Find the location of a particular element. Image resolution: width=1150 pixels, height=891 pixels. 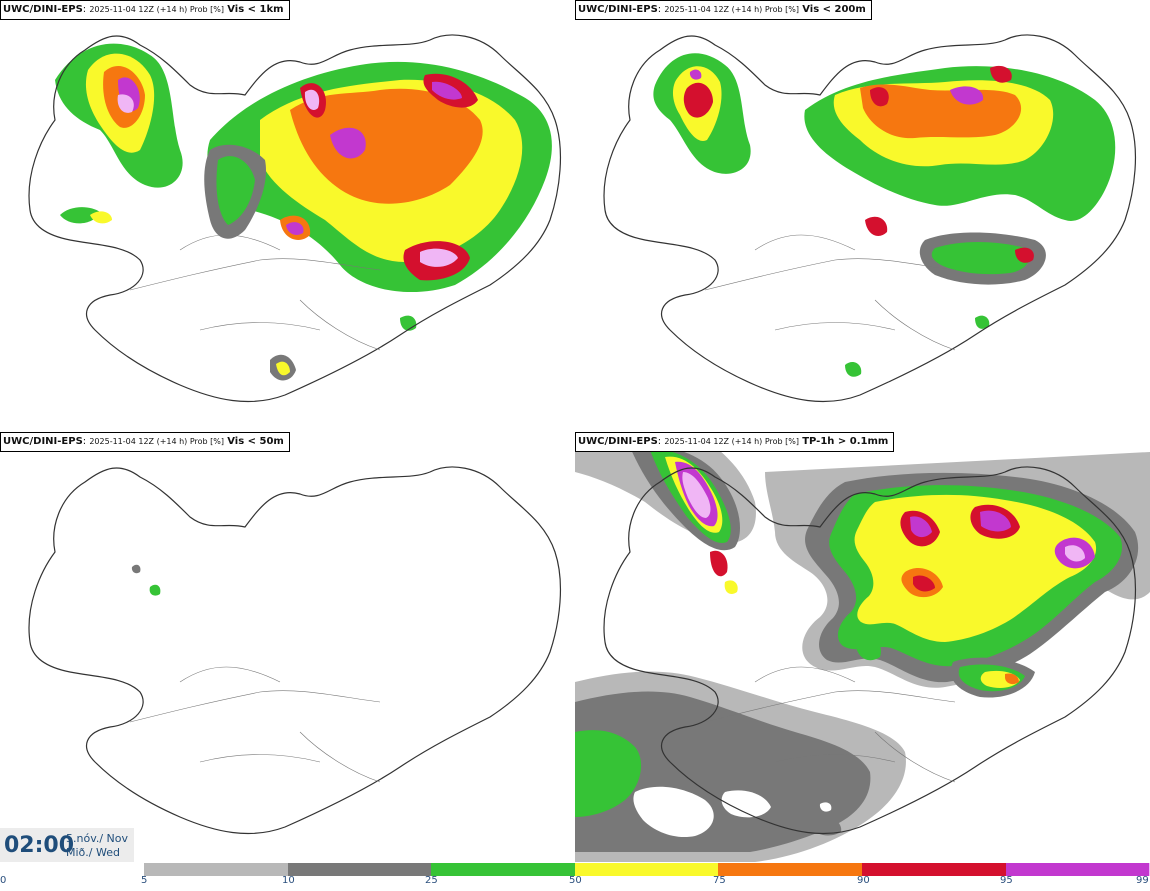

legend-tick: 99 is located at coordinates (1142, 880).